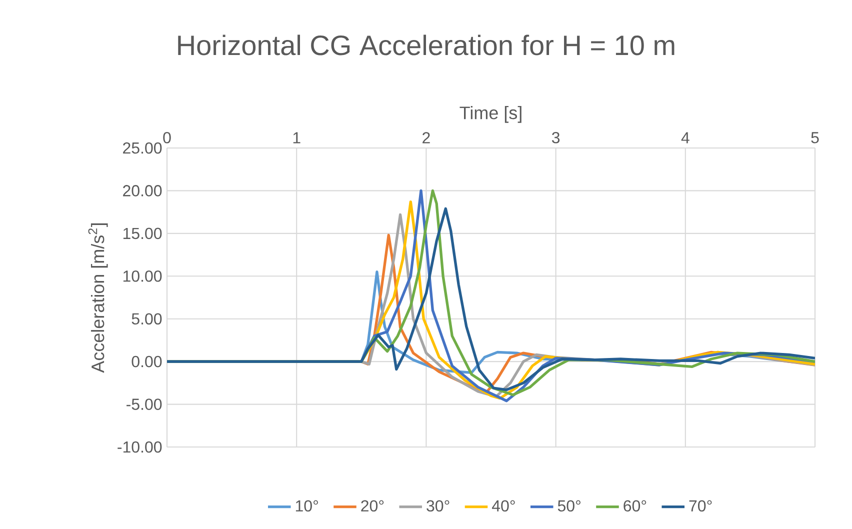 Image resolution: width=852 pixels, height=529 pixels. I want to click on legend-label: 20°, so click(372, 506).